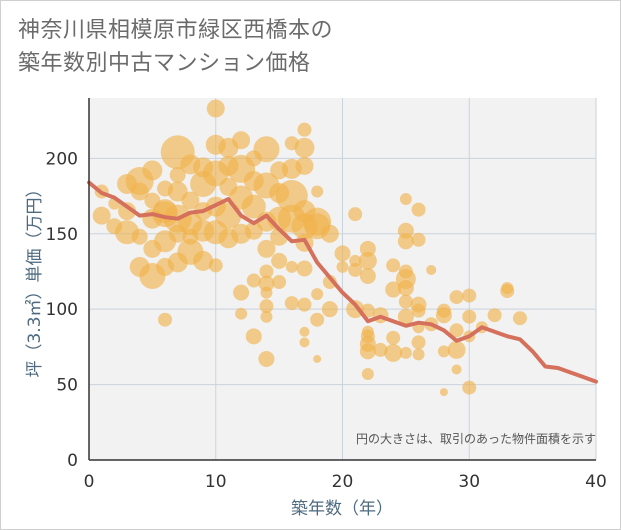 This screenshot has width=621, height=530. What do you see at coordinates (62, 235) in the screenshot?
I see `y-tick-label: 150` at bounding box center [62, 235].